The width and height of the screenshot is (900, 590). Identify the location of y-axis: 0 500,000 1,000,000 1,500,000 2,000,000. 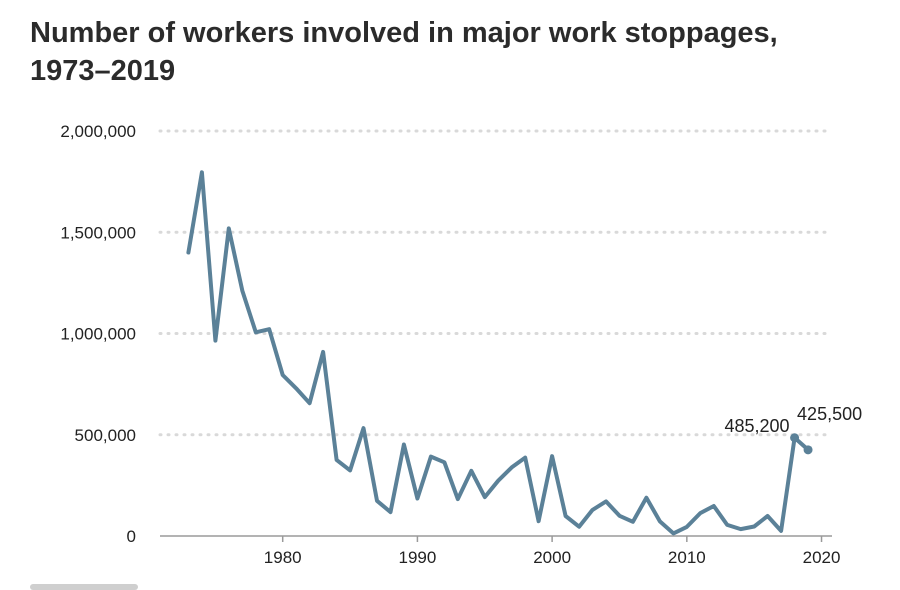
(98, 334).